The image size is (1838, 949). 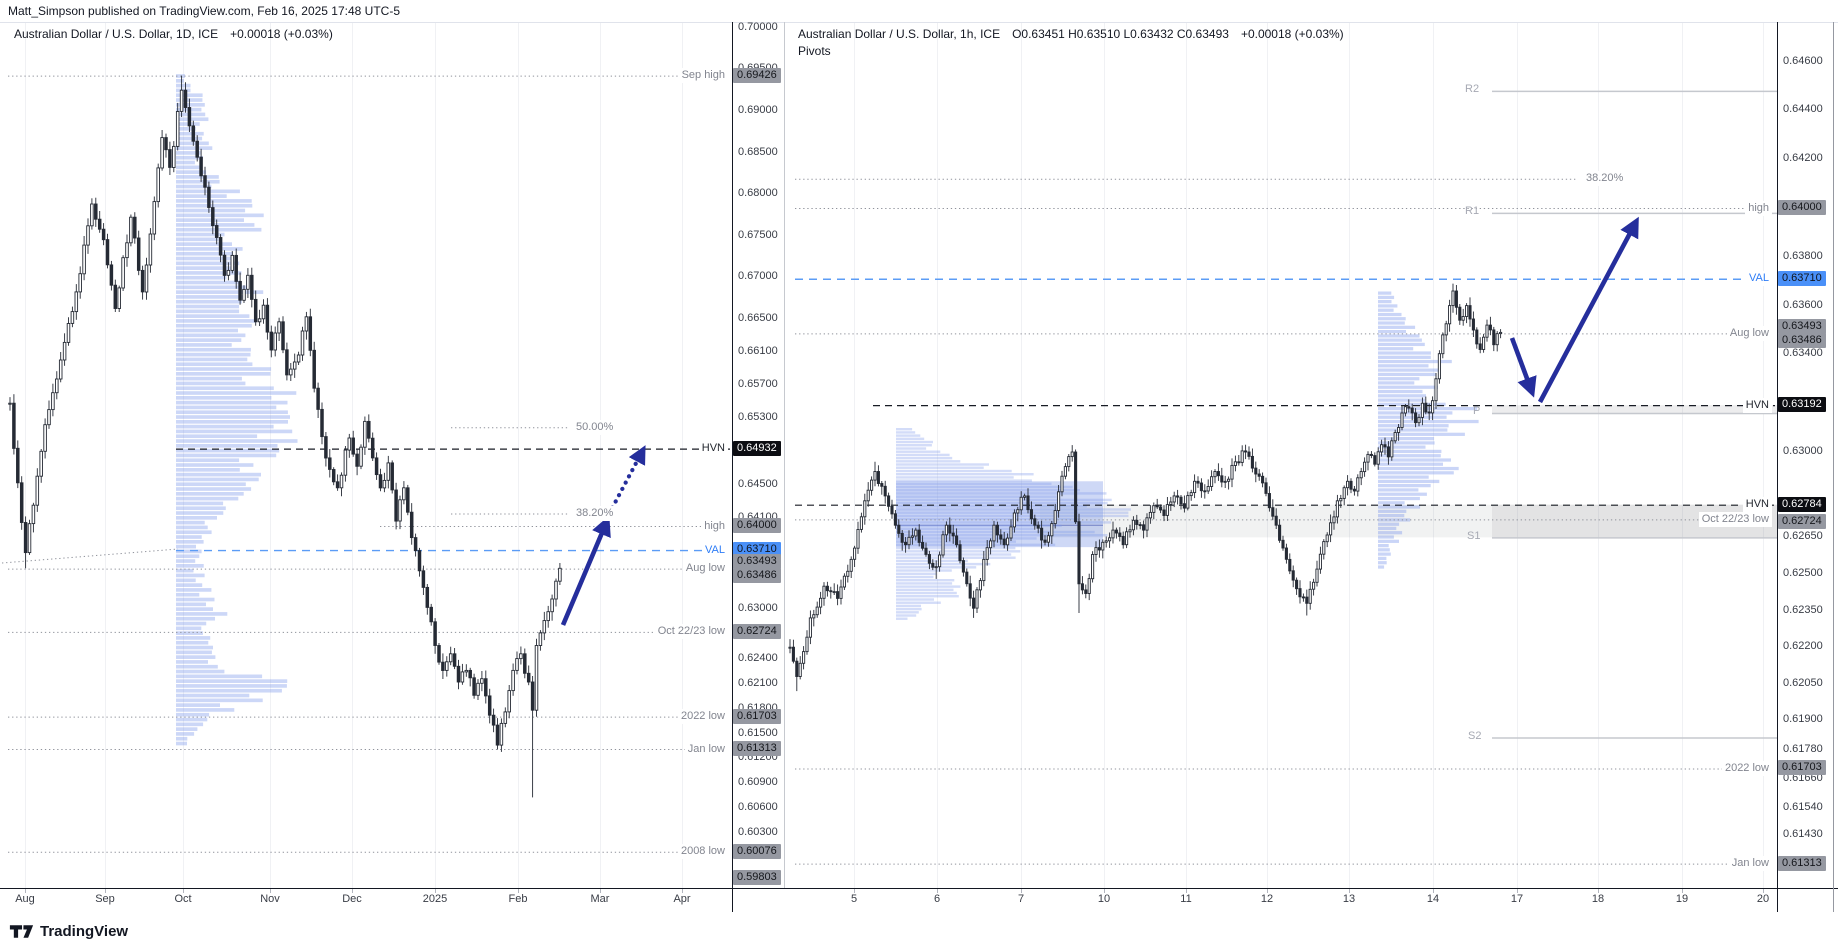 What do you see at coordinates (1806, 455) in the screenshot?
I see `right-price-axis` at bounding box center [1806, 455].